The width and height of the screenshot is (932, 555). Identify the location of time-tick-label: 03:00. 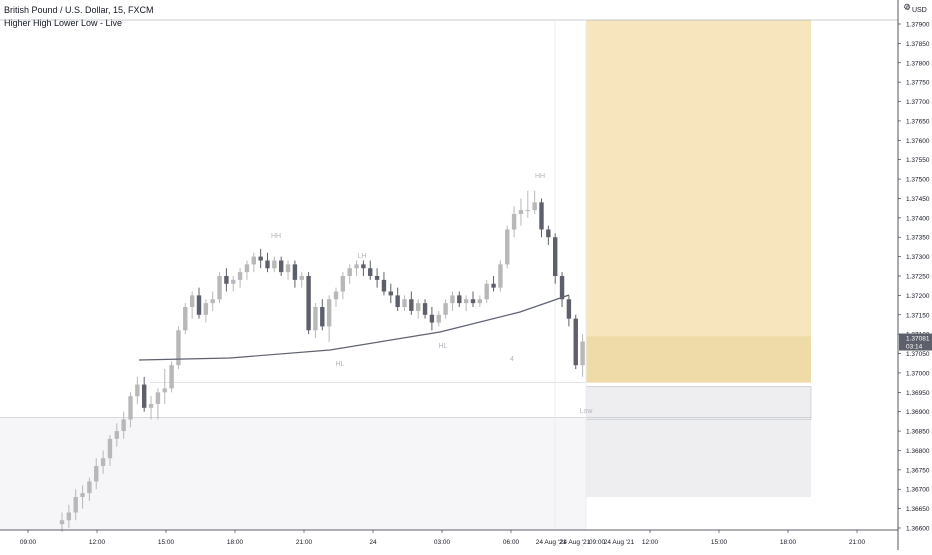
(442, 542).